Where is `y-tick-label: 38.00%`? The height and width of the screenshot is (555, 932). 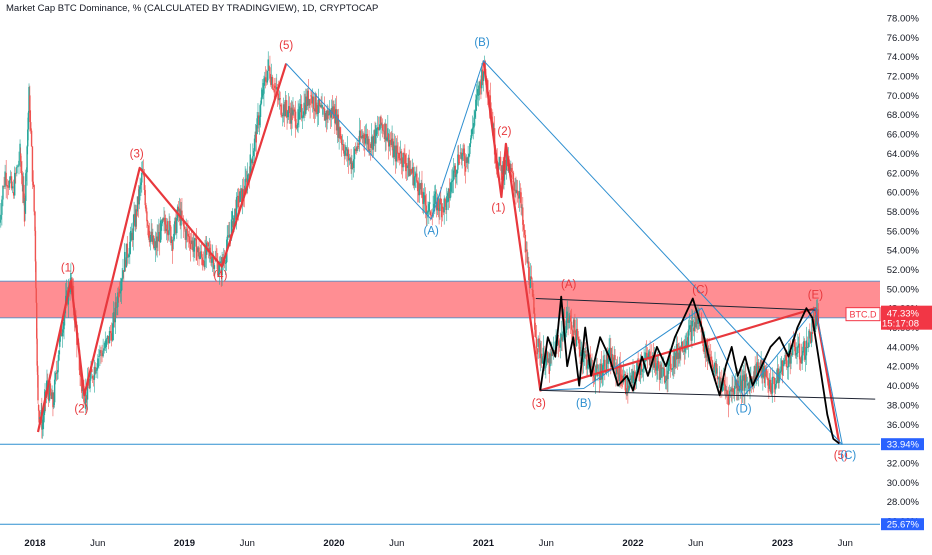 y-tick-label: 38.00% is located at coordinates (903, 405).